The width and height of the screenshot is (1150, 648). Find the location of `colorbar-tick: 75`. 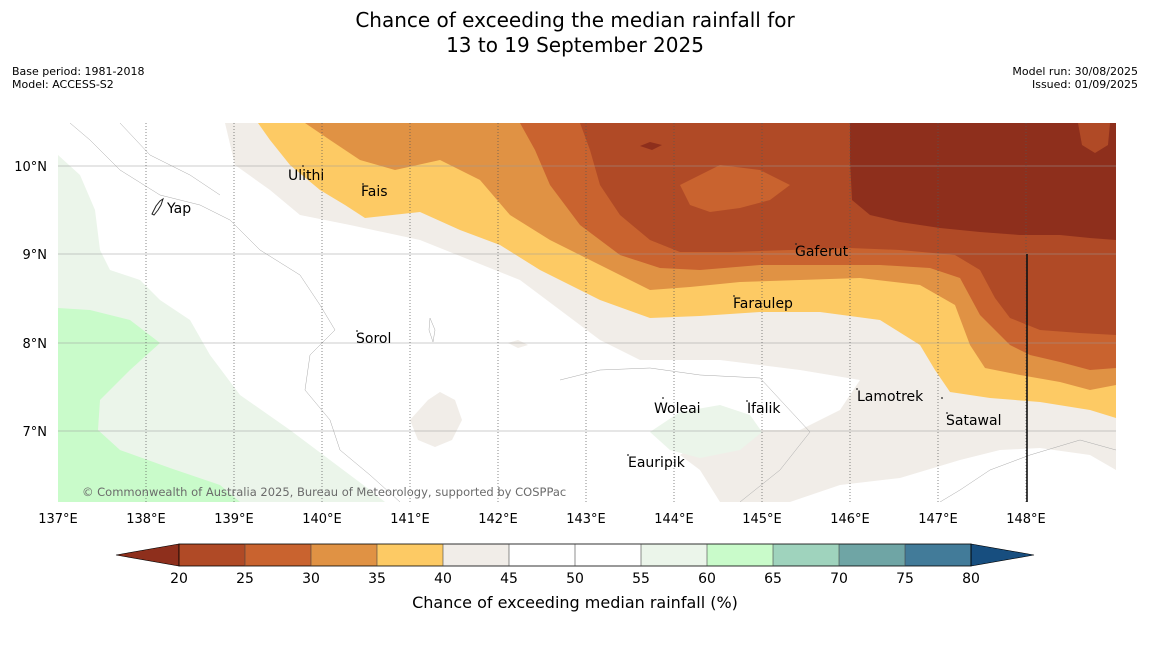

colorbar-tick: 75 is located at coordinates (905, 579).